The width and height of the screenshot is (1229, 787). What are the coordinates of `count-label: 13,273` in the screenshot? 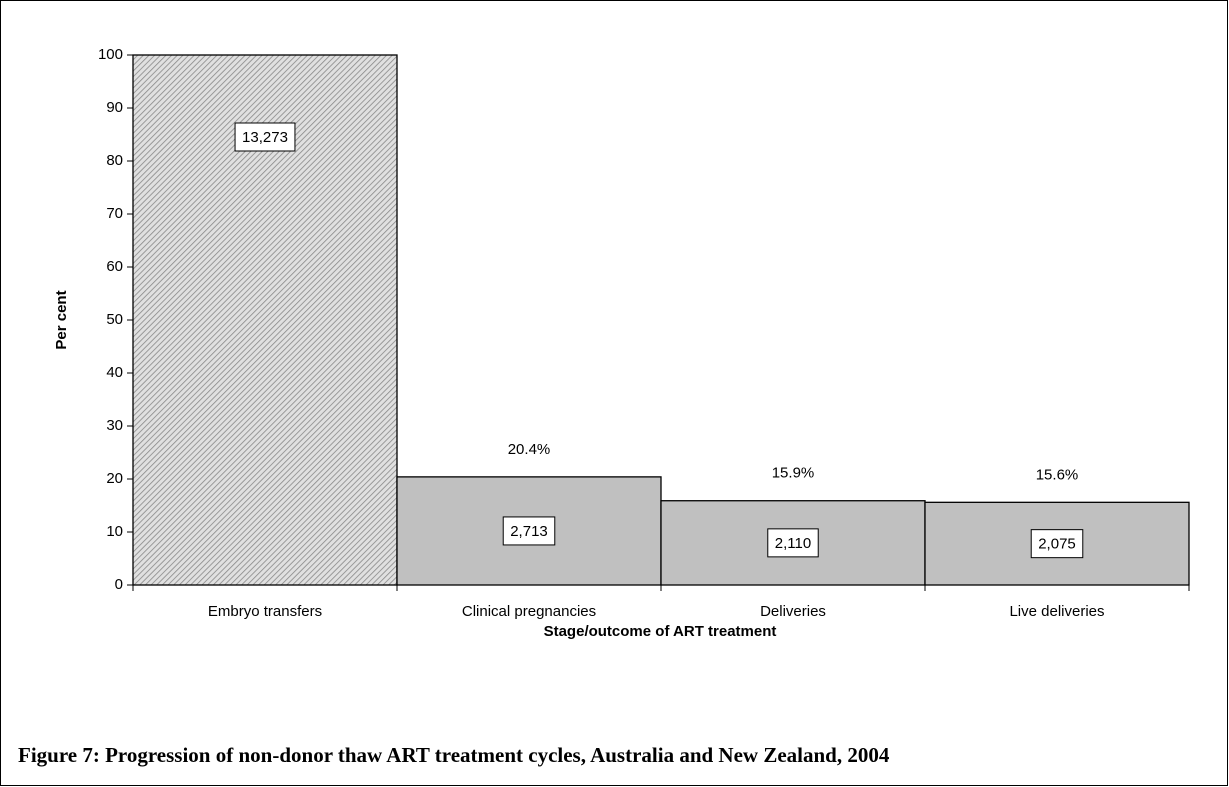 It's located at (265, 137).